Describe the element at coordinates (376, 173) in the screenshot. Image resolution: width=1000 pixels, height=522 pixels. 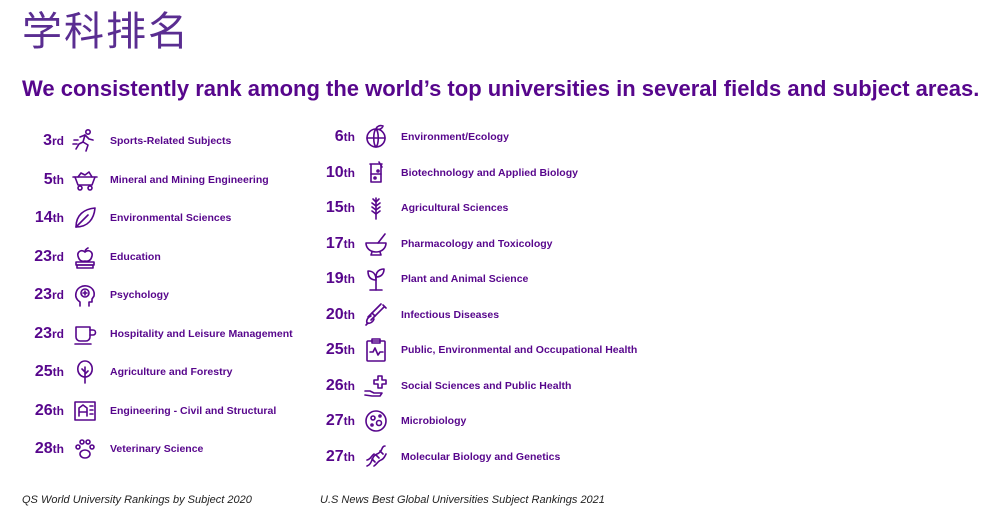
I see `beaker-icon` at that location.